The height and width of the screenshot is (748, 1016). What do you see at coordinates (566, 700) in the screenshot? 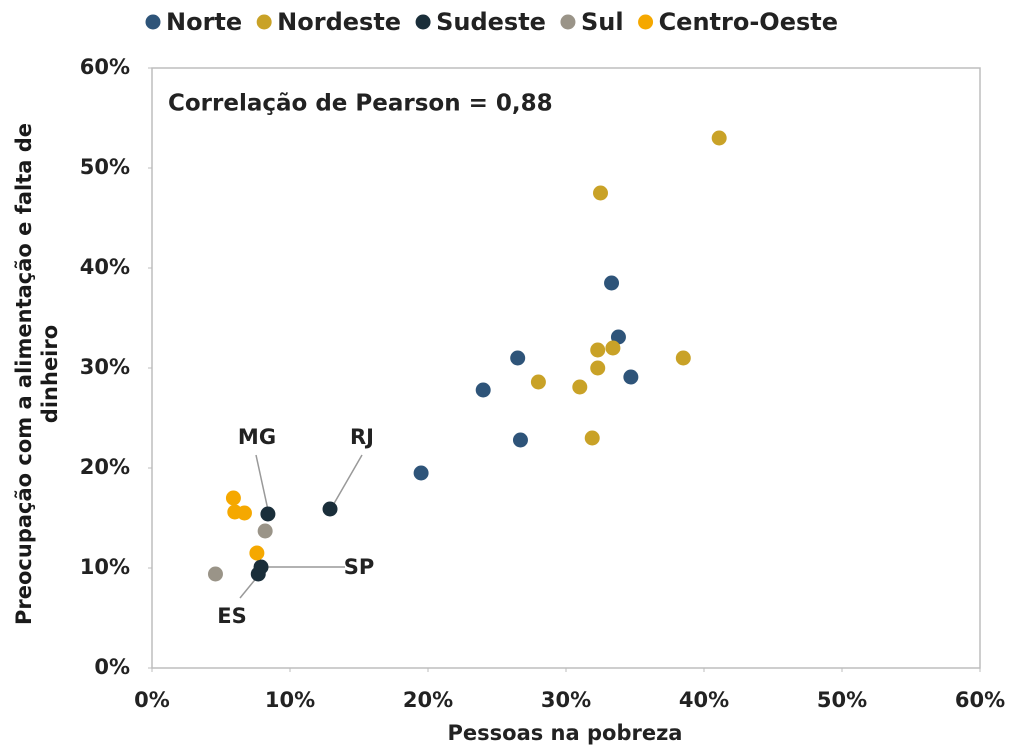
I see `x-tick-label: 30%` at bounding box center [566, 700].